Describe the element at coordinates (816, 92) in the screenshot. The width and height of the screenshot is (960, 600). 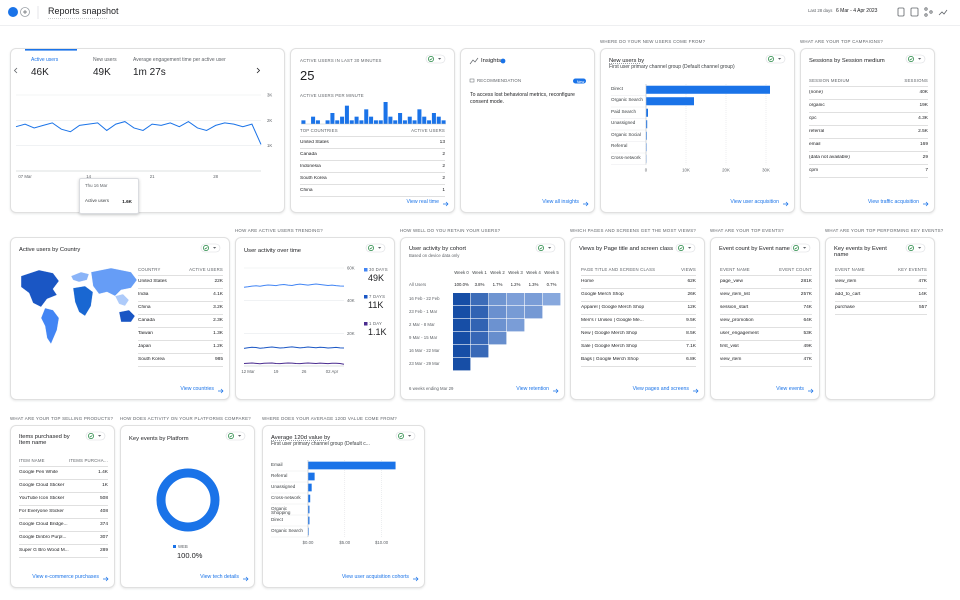
I see `table-label: (none)` at that location.